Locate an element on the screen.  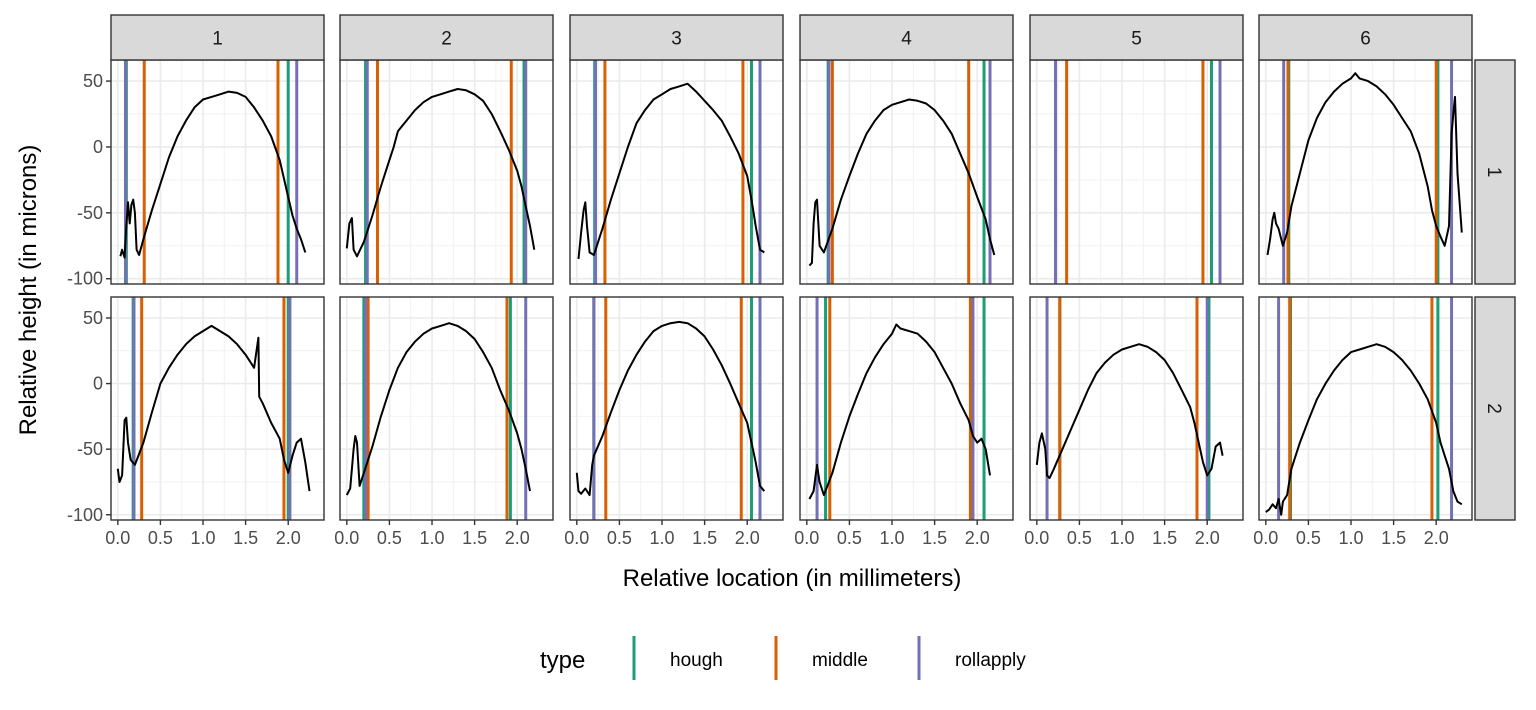
y-tick-label: -100 is located at coordinates (85, 515).